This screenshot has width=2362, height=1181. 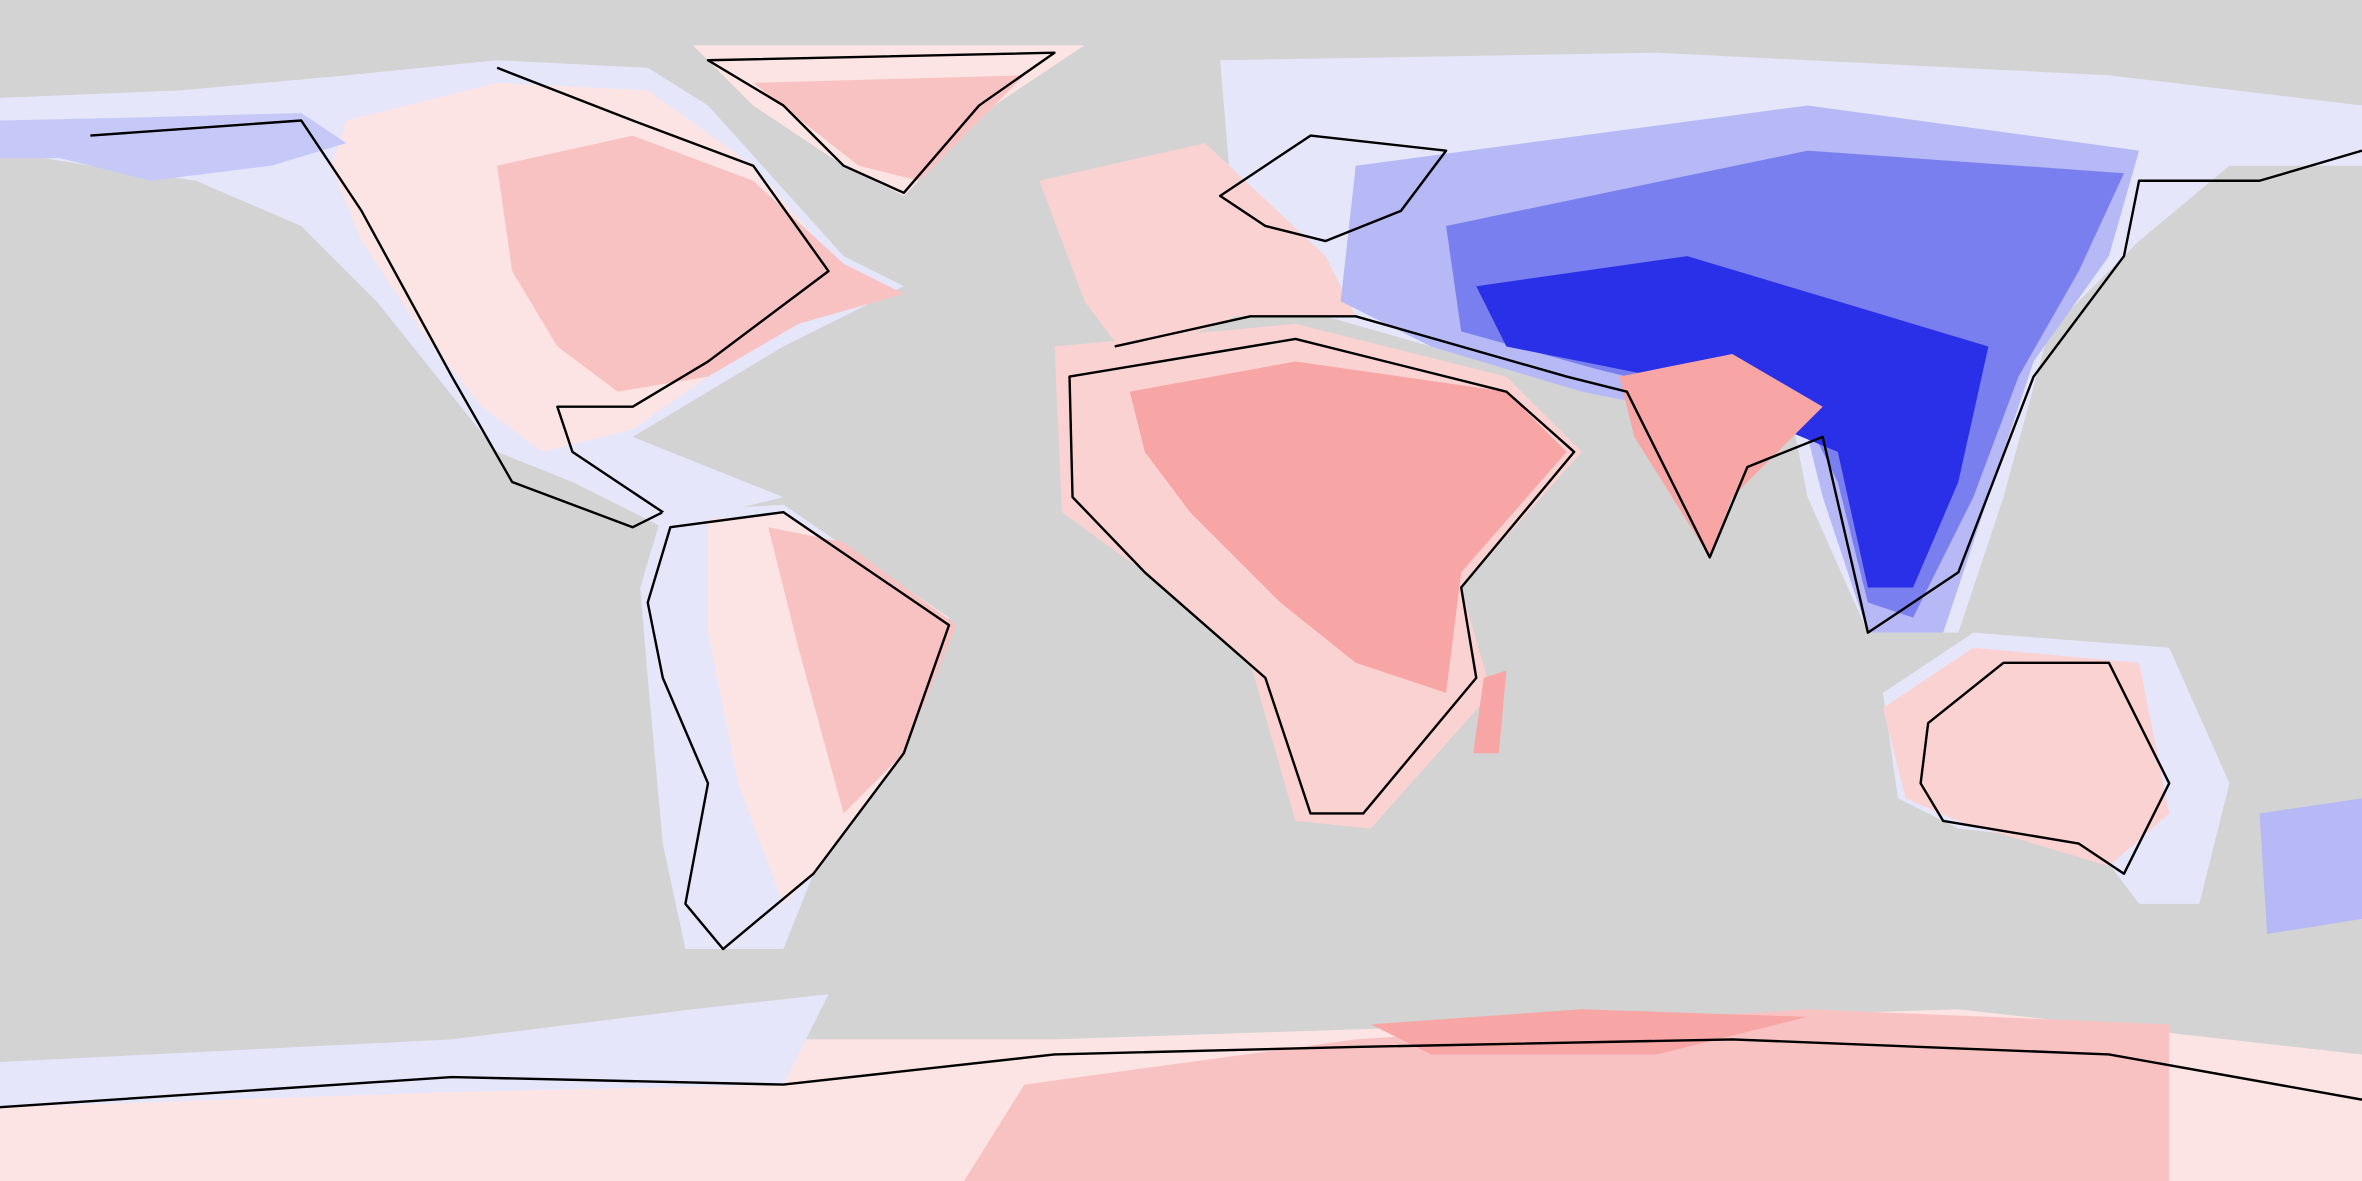 What do you see at coordinates (1589, 1032) in the screenshot?
I see `antarctica-pink-strong` at bounding box center [1589, 1032].